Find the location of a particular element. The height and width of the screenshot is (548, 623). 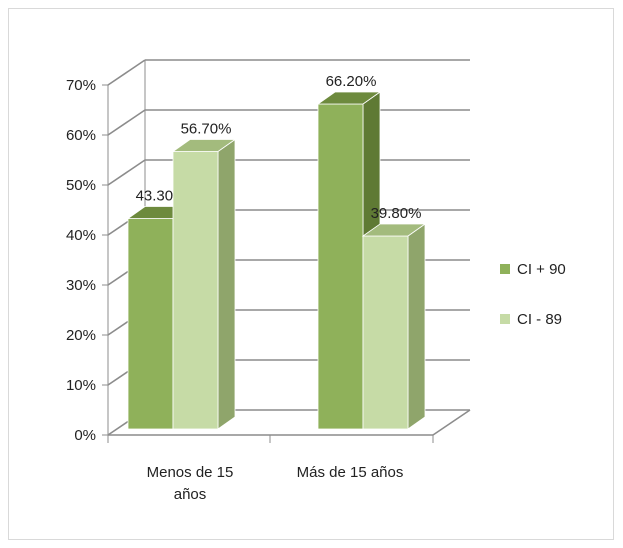

y-tick-label: 0% is located at coordinates (85, 435).